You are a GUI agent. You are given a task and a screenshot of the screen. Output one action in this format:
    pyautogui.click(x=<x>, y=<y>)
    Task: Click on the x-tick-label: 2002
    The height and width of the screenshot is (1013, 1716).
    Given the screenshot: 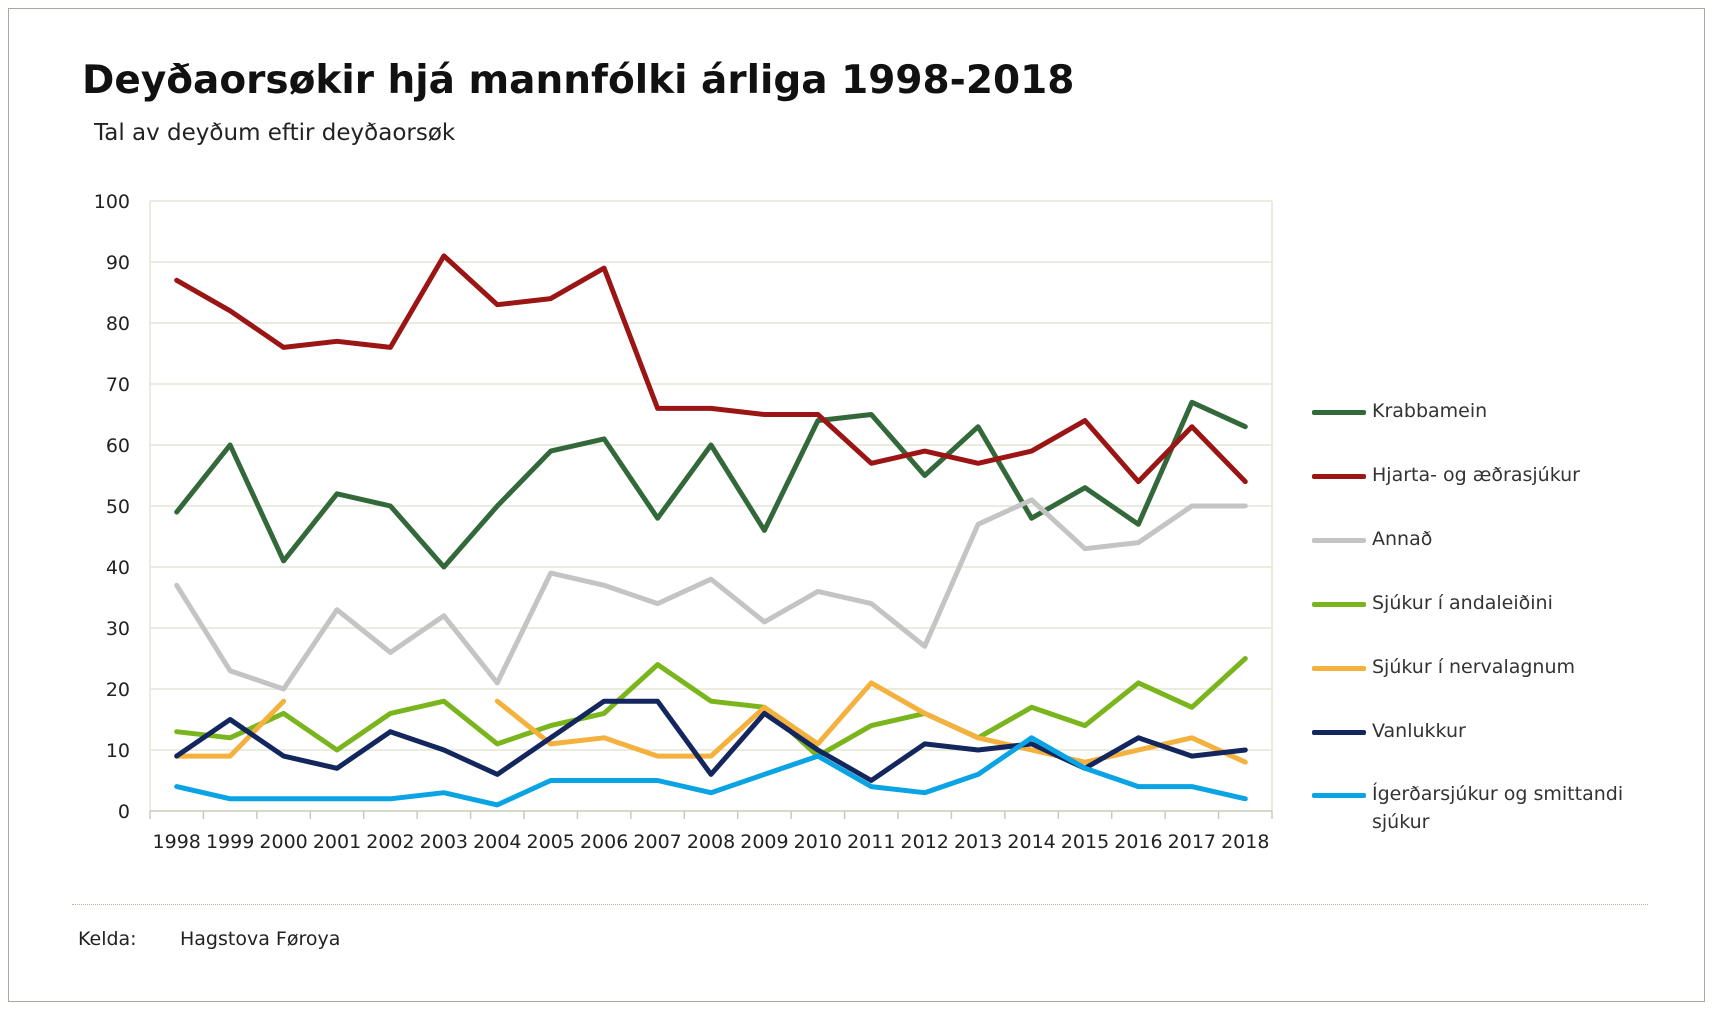 What is the action you would take?
    pyautogui.click(x=390, y=842)
    